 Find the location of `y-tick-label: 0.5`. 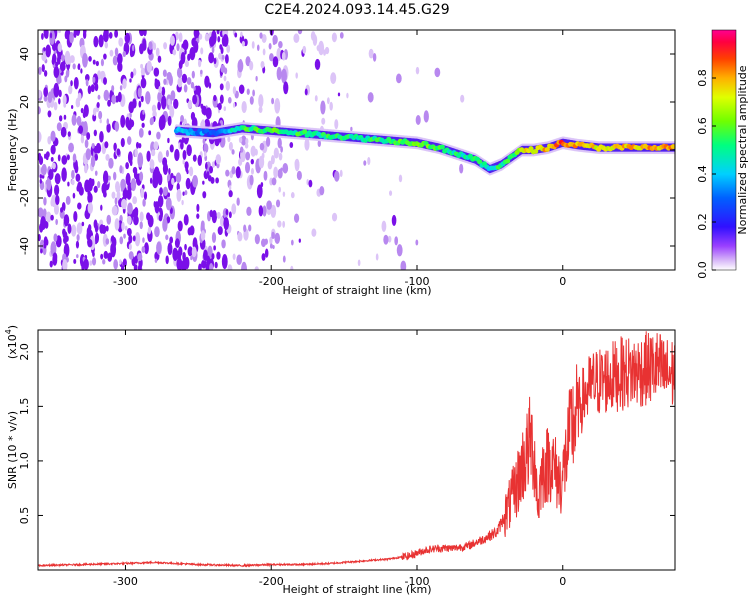

y-tick-label: 0.5 is located at coordinates (24, 516).